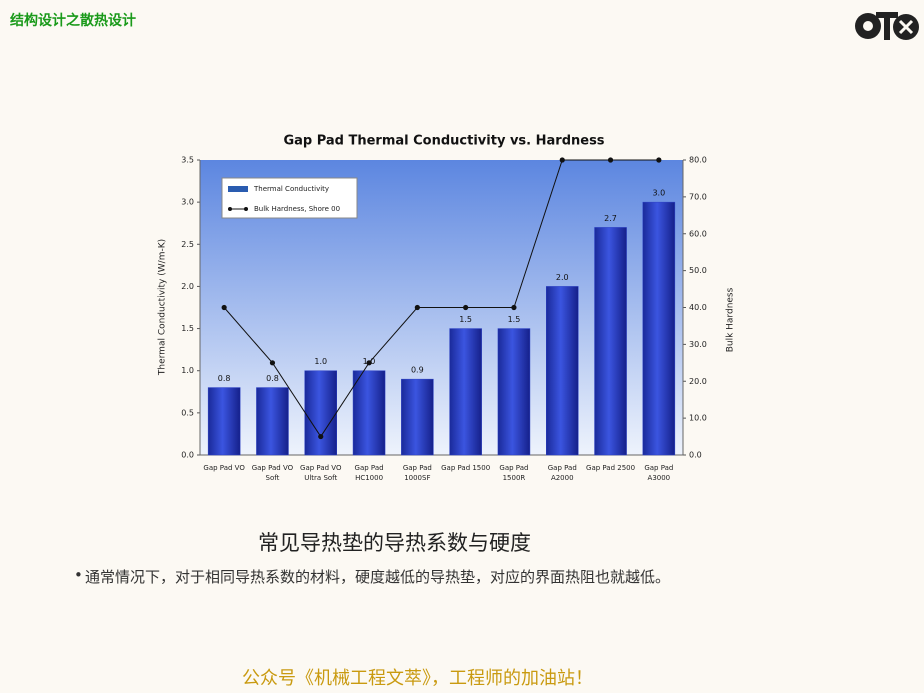  I want to click on y2-tick-label: 70.0, so click(698, 196).